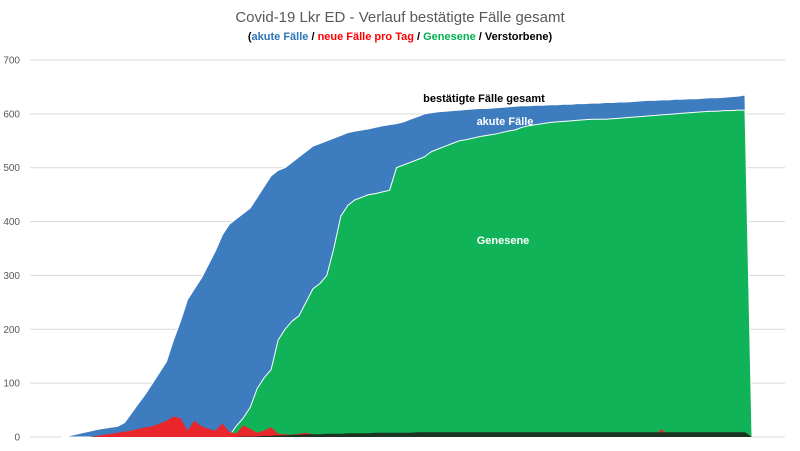  I want to click on subtitle-segment: akute Fälle, so click(280, 37).